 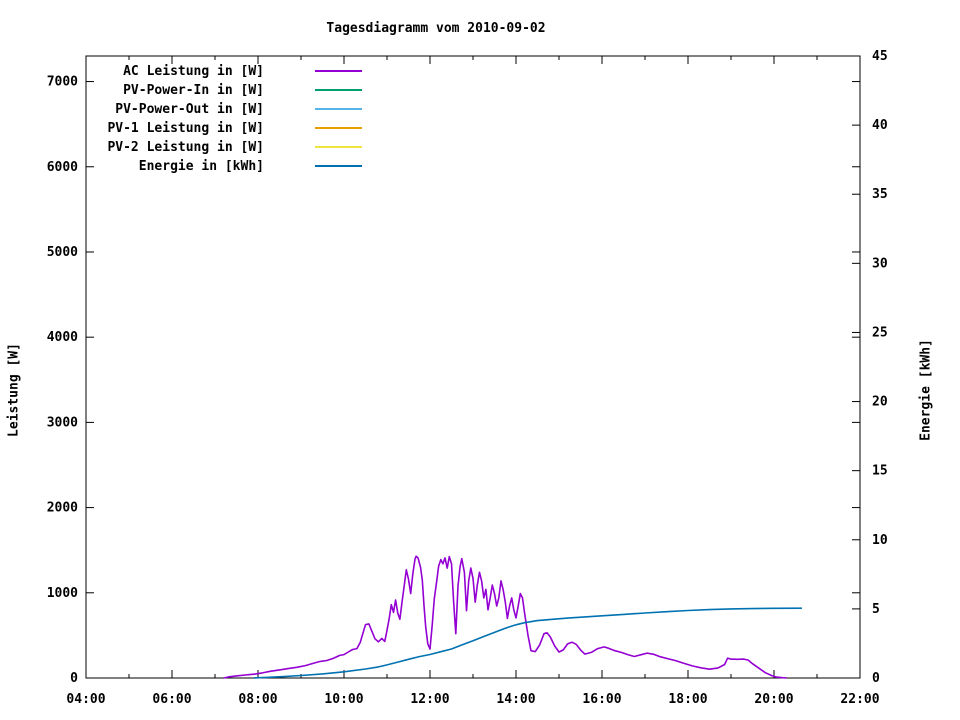 I want to click on y2-tick-label: 35, so click(x=880, y=194).